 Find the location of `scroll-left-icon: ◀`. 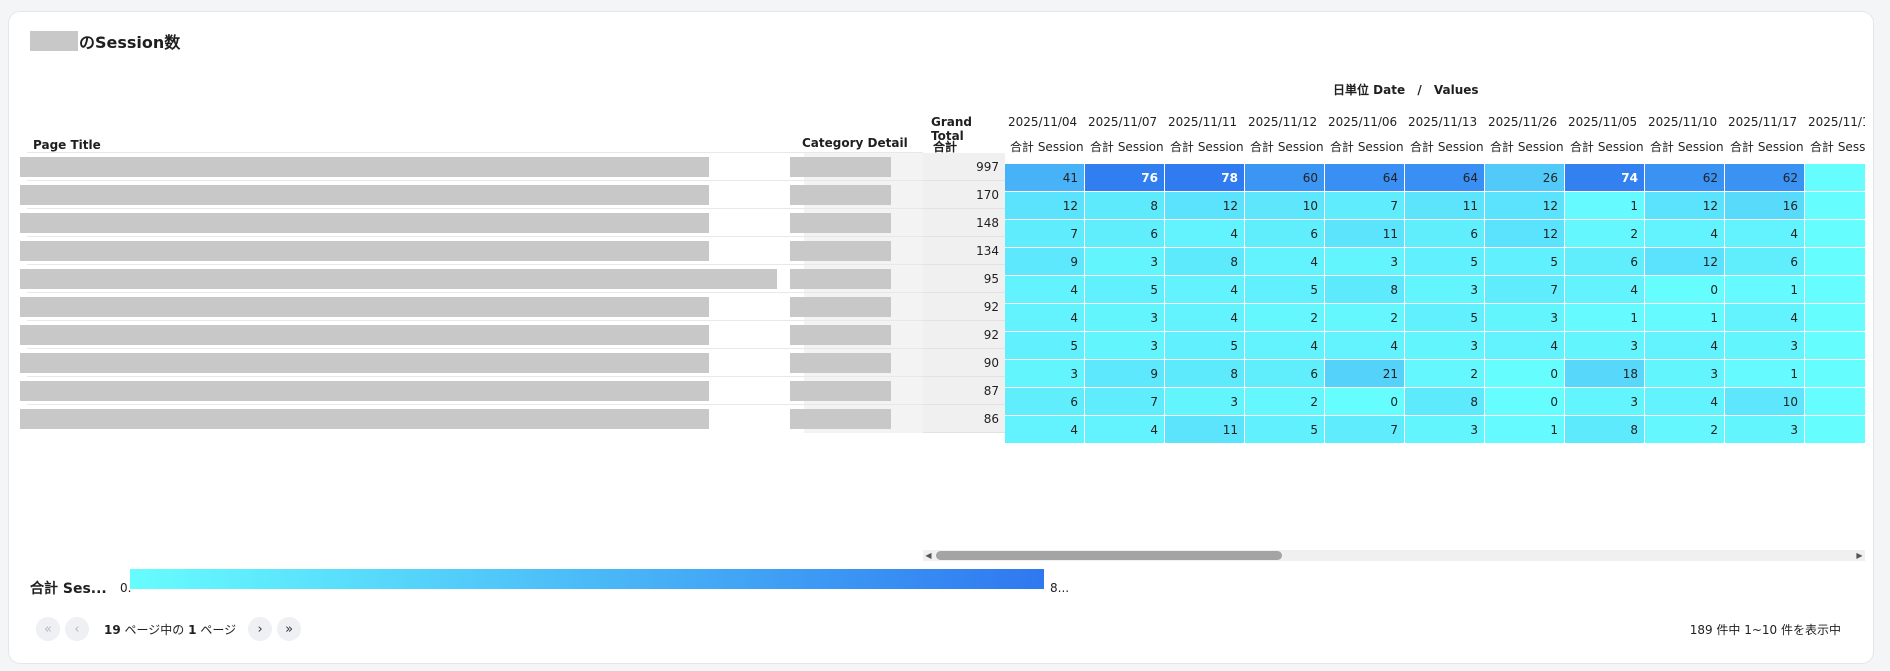

scroll-left-icon: ◀ is located at coordinates (928, 555).